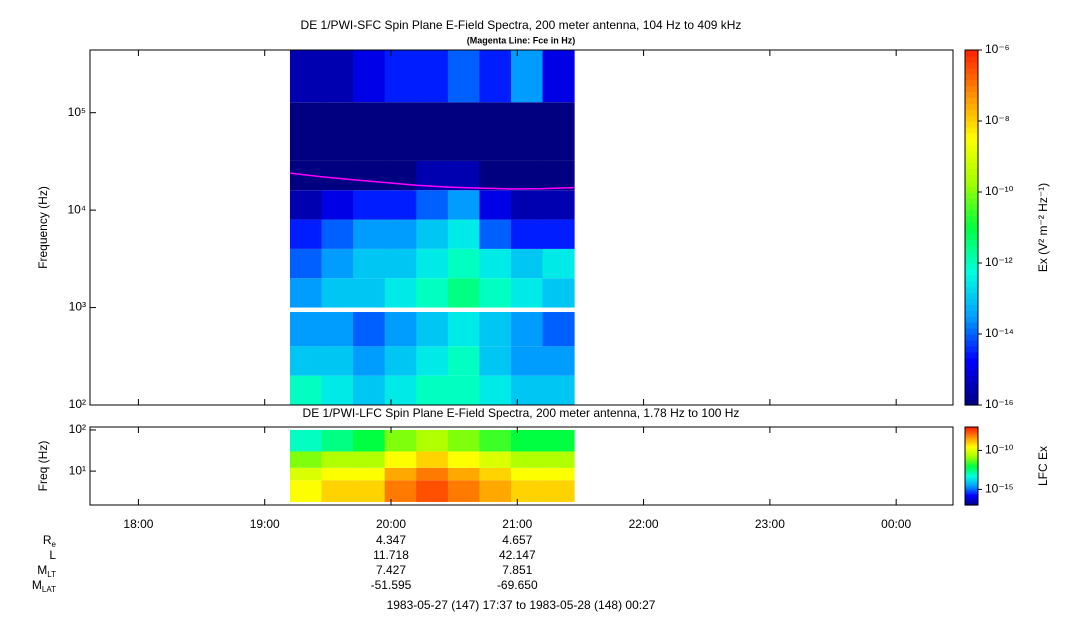 The image size is (1083, 620). What do you see at coordinates (49, 589) in the screenshot?
I see `ephemeris-label-sub: LAT` at bounding box center [49, 589].